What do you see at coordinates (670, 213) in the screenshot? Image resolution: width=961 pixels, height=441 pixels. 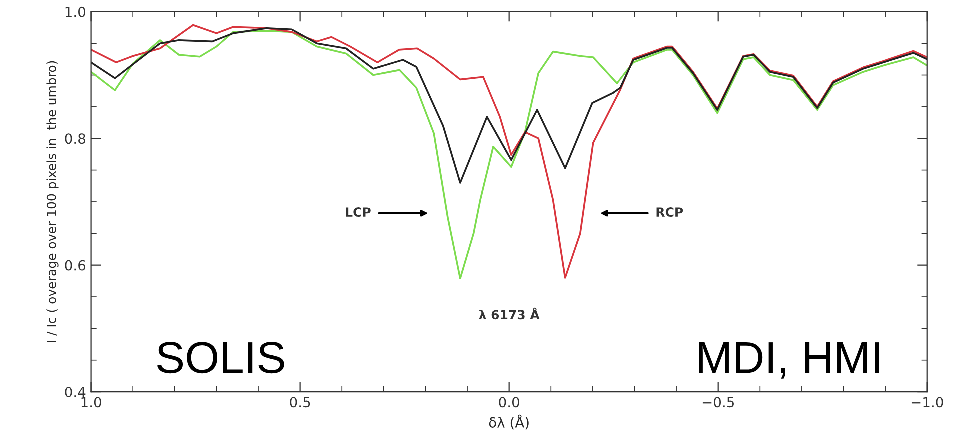 I see `annotation: RCP` at bounding box center [670, 213].